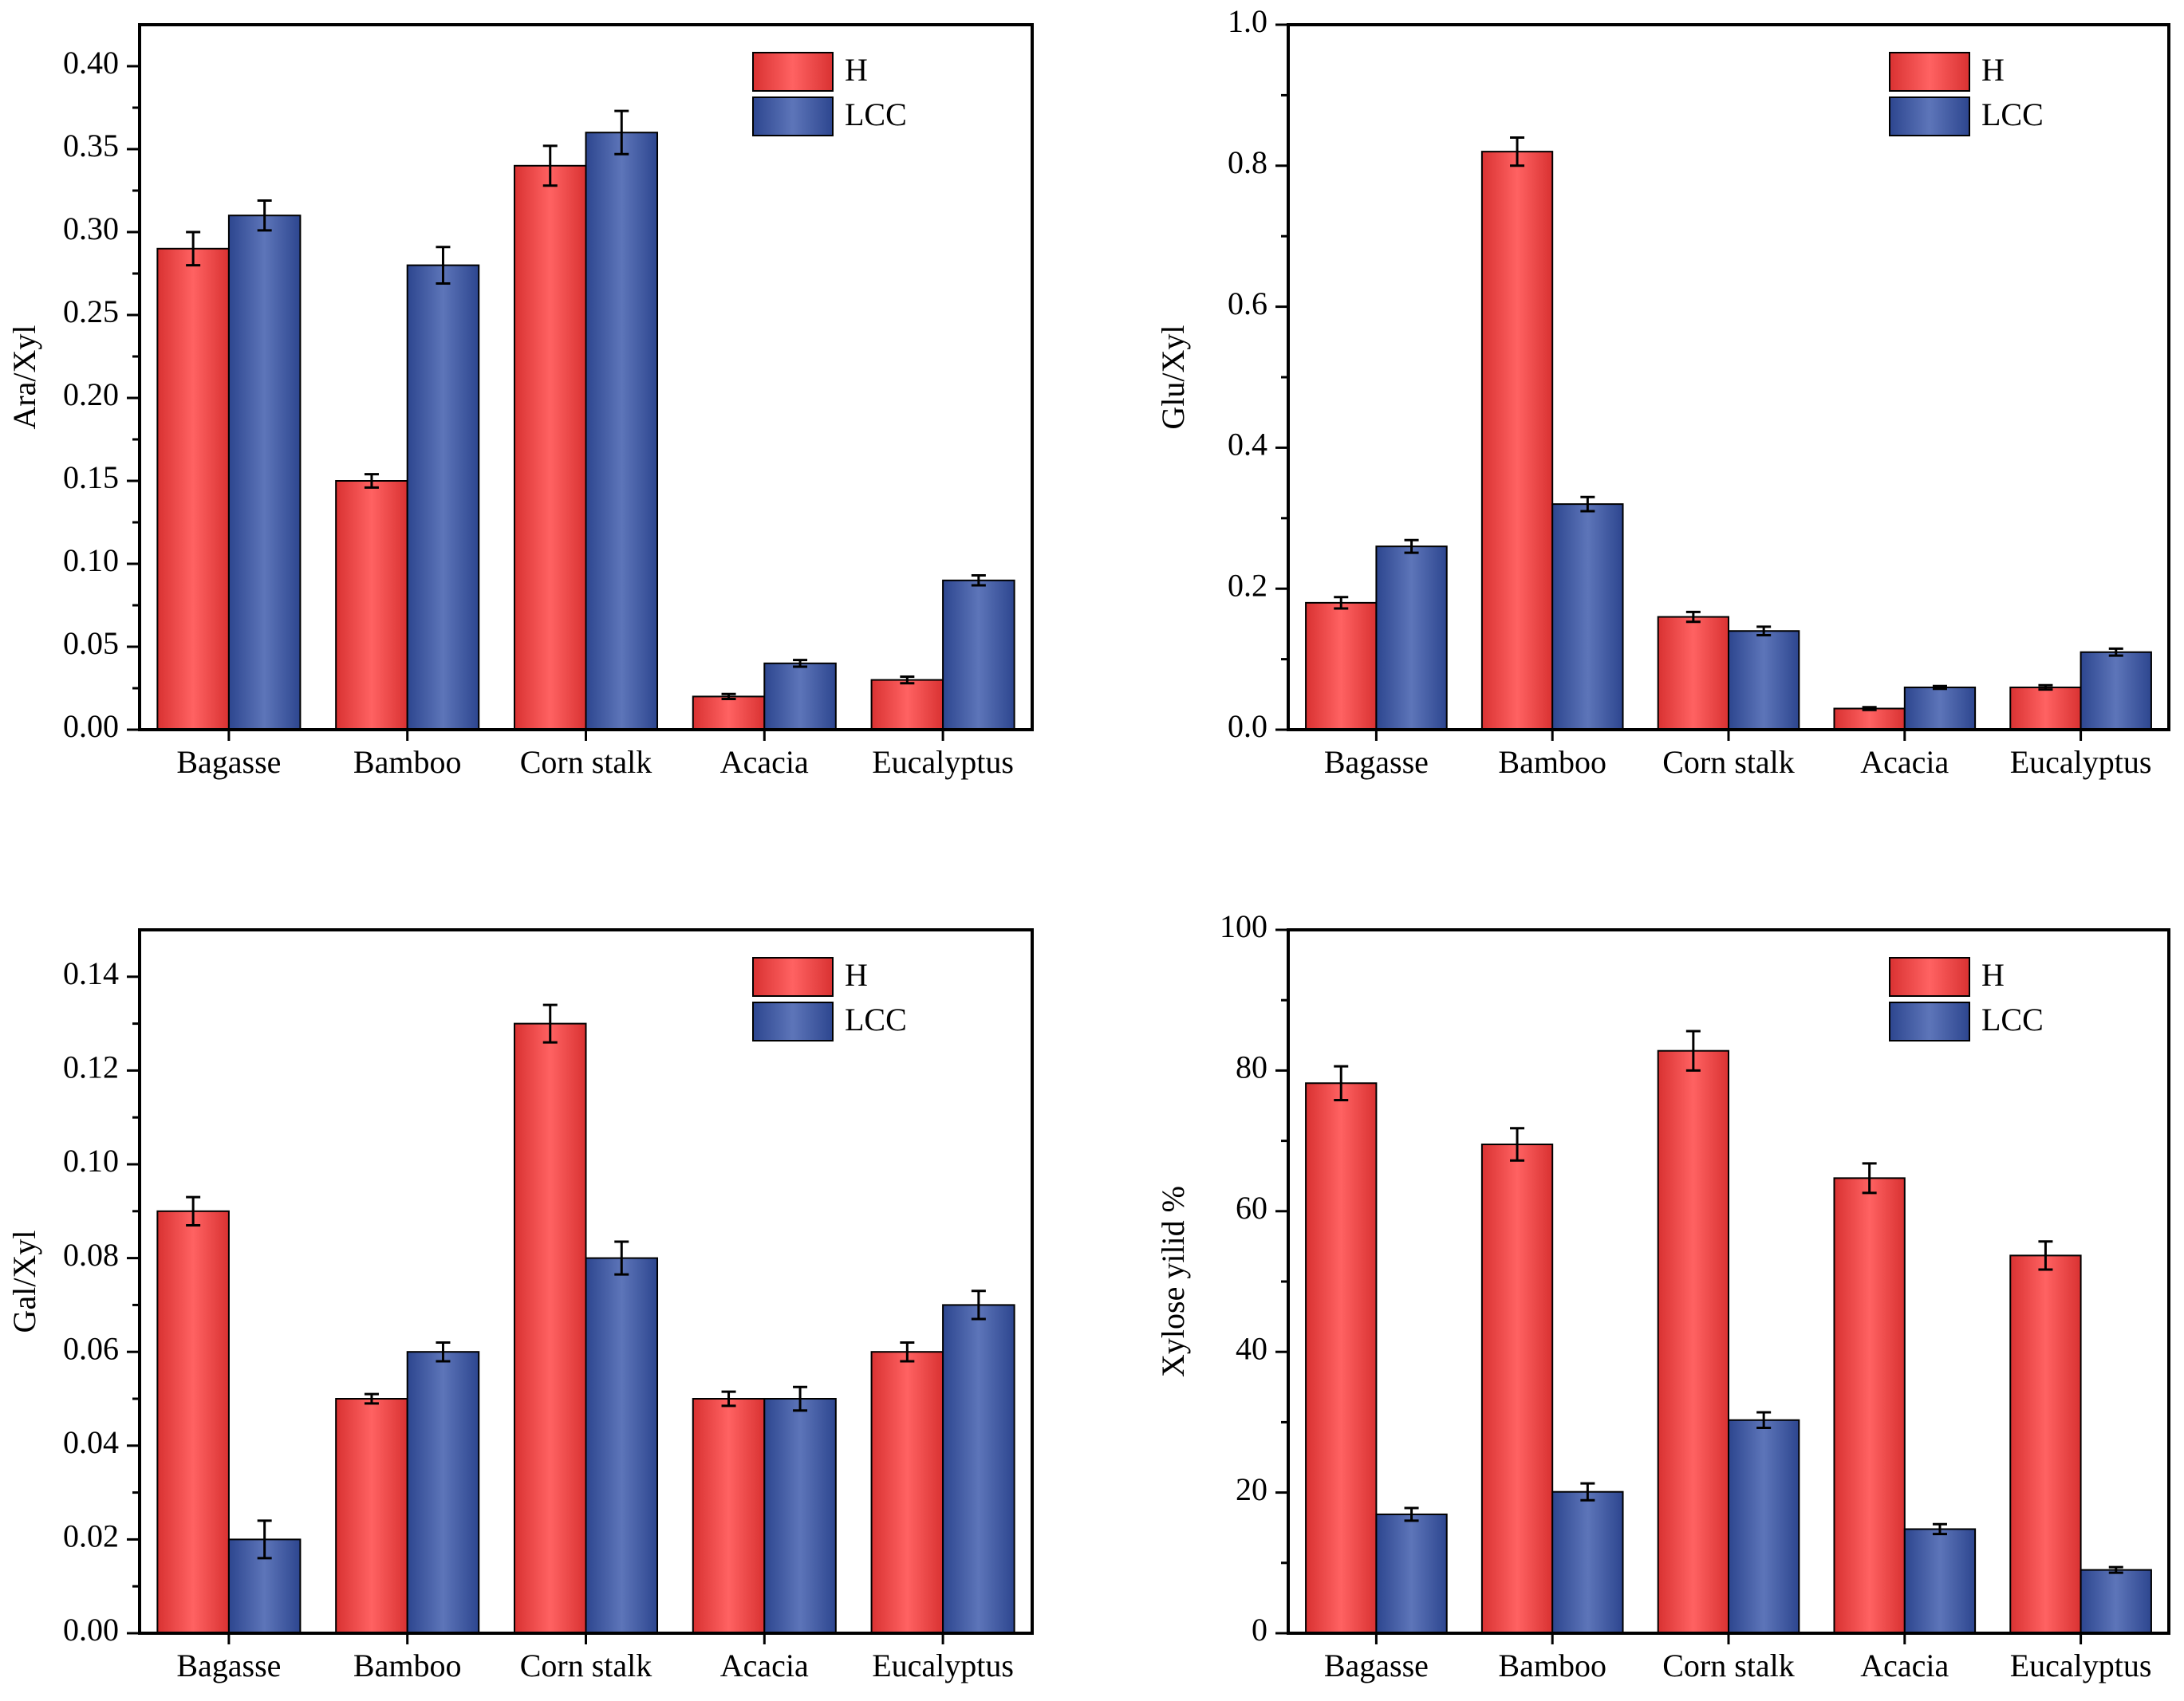  What do you see at coordinates (1247, 726) in the screenshot?
I see `y-tick-label: 0.0` at bounding box center [1247, 726].